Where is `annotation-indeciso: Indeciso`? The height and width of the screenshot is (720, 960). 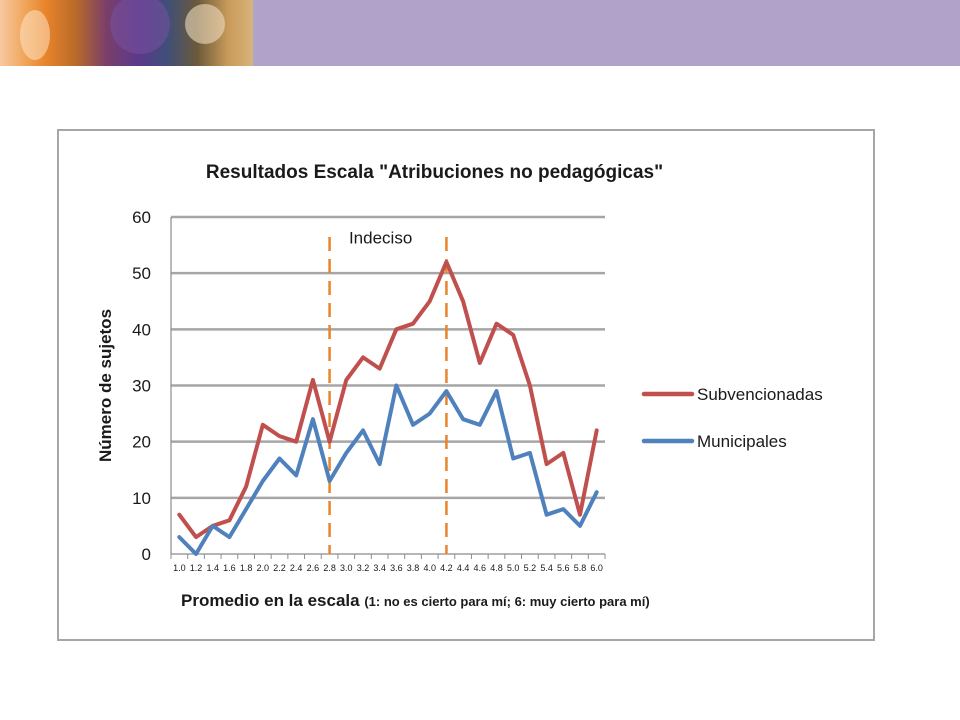 annotation-indeciso: Indeciso is located at coordinates (380, 237).